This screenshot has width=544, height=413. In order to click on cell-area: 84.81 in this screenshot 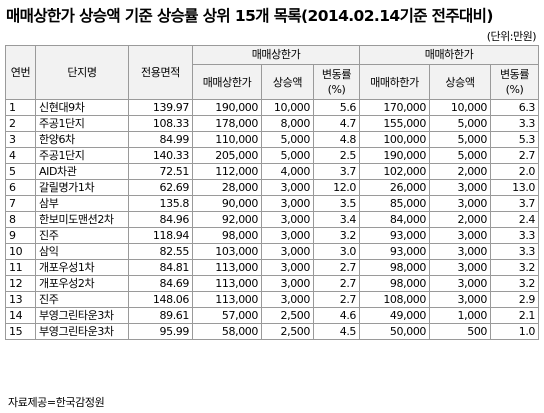, I will do `click(160, 267)`.